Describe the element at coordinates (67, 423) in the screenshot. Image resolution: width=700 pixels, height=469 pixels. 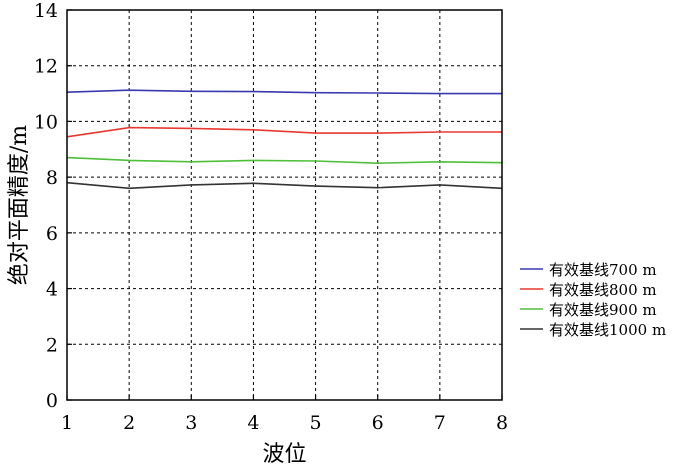
I see `x-tick-label: 1` at that location.